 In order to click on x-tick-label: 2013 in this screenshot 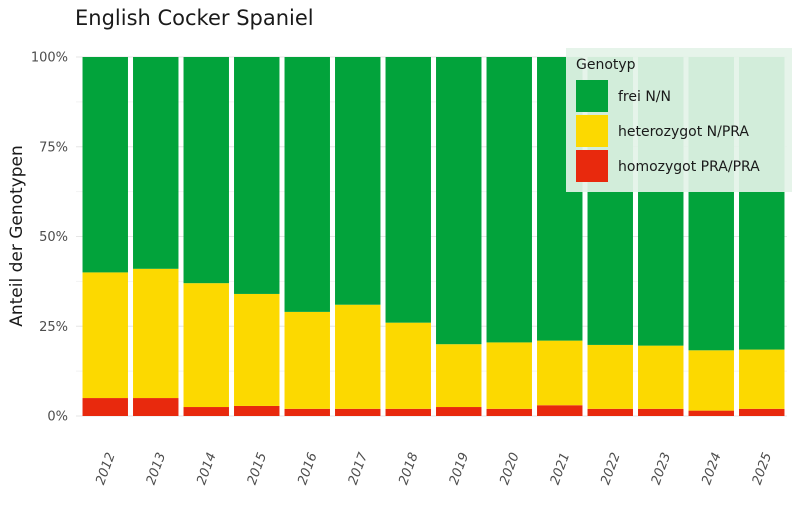, I will do `click(156, 469)`.